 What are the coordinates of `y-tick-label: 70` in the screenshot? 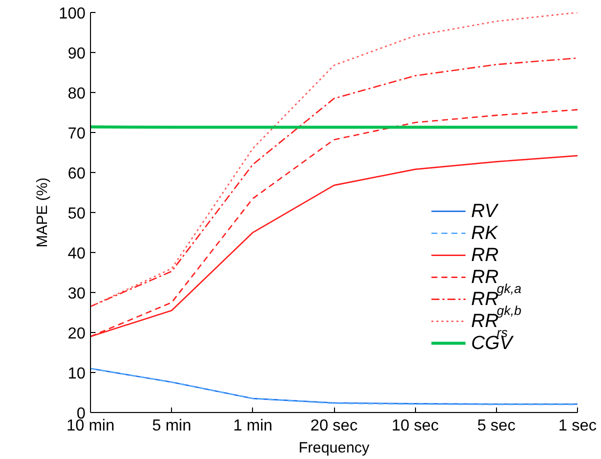 It's located at (77, 134).